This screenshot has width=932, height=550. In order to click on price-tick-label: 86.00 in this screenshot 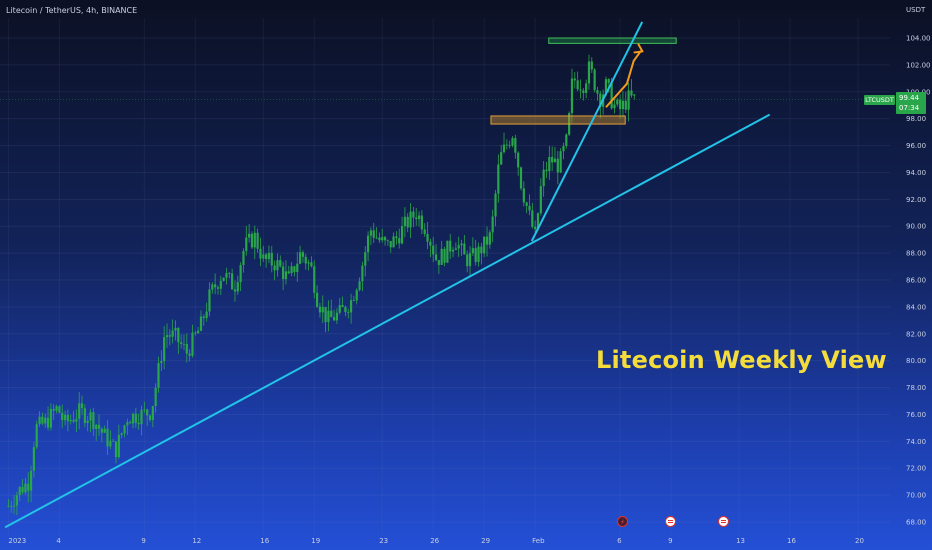, I will do `click(916, 281)`.